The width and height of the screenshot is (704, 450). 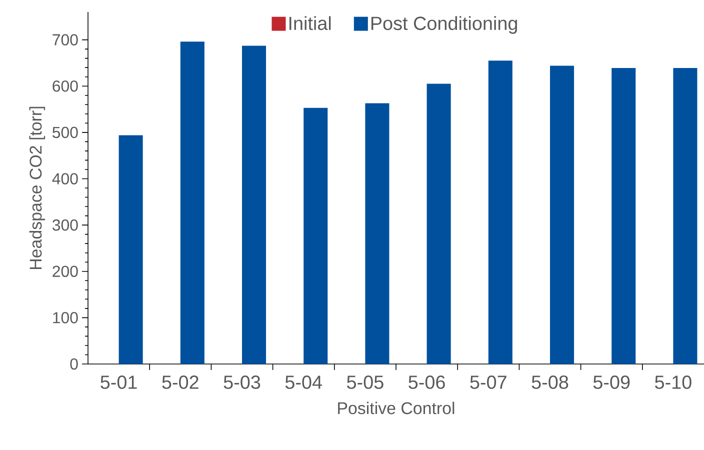 I want to click on y-axis-title: Headspace CO2 [torr], so click(x=37, y=187).